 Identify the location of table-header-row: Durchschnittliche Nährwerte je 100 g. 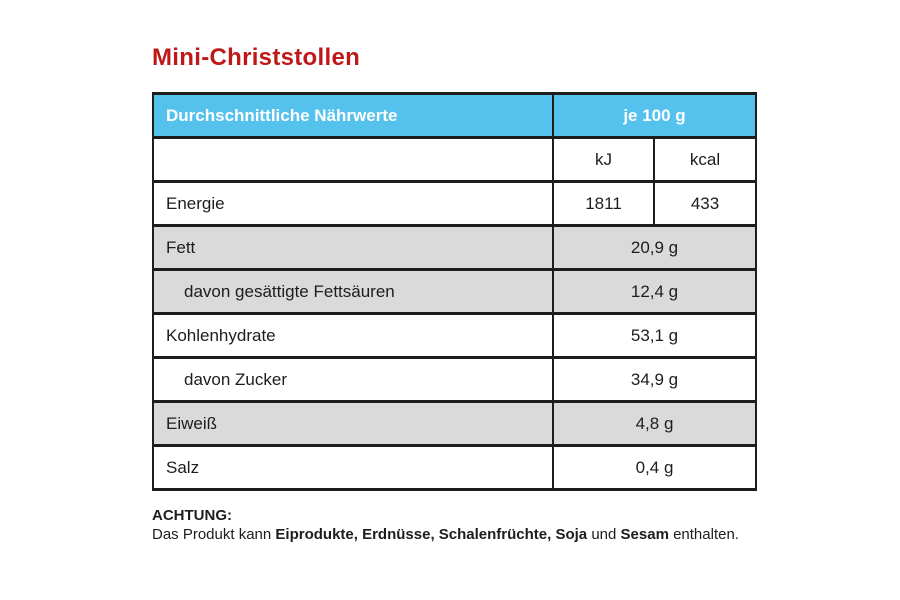
(454, 115).